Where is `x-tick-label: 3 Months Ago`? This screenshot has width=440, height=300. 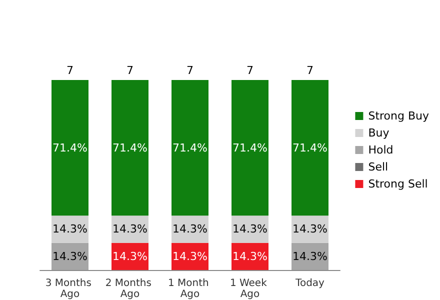
x-tick-label: 3 Months Ago is located at coordinates (70, 289).